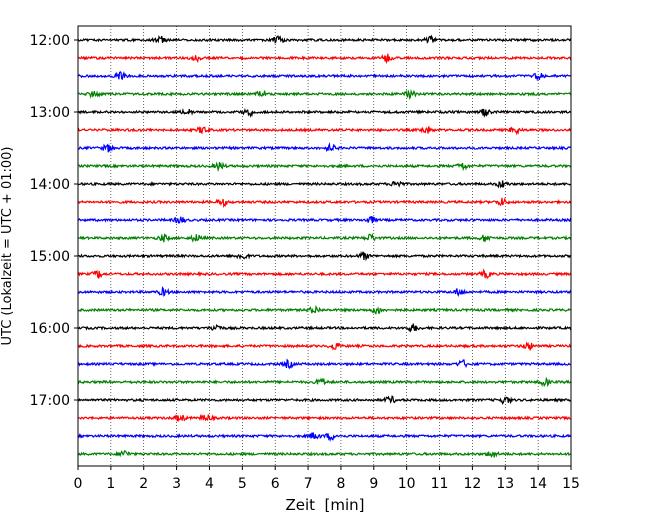 The image size is (650, 520). What do you see at coordinates (50, 329) in the screenshot?
I see `y-tick-label: 16:00` at bounding box center [50, 329].